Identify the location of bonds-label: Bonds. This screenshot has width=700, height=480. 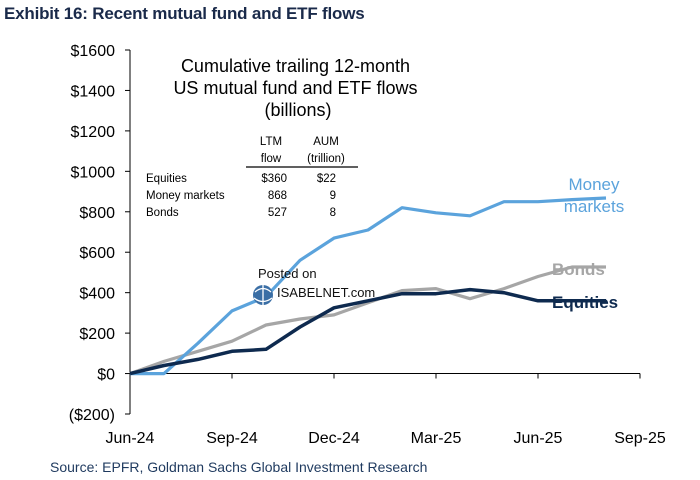
(578, 269).